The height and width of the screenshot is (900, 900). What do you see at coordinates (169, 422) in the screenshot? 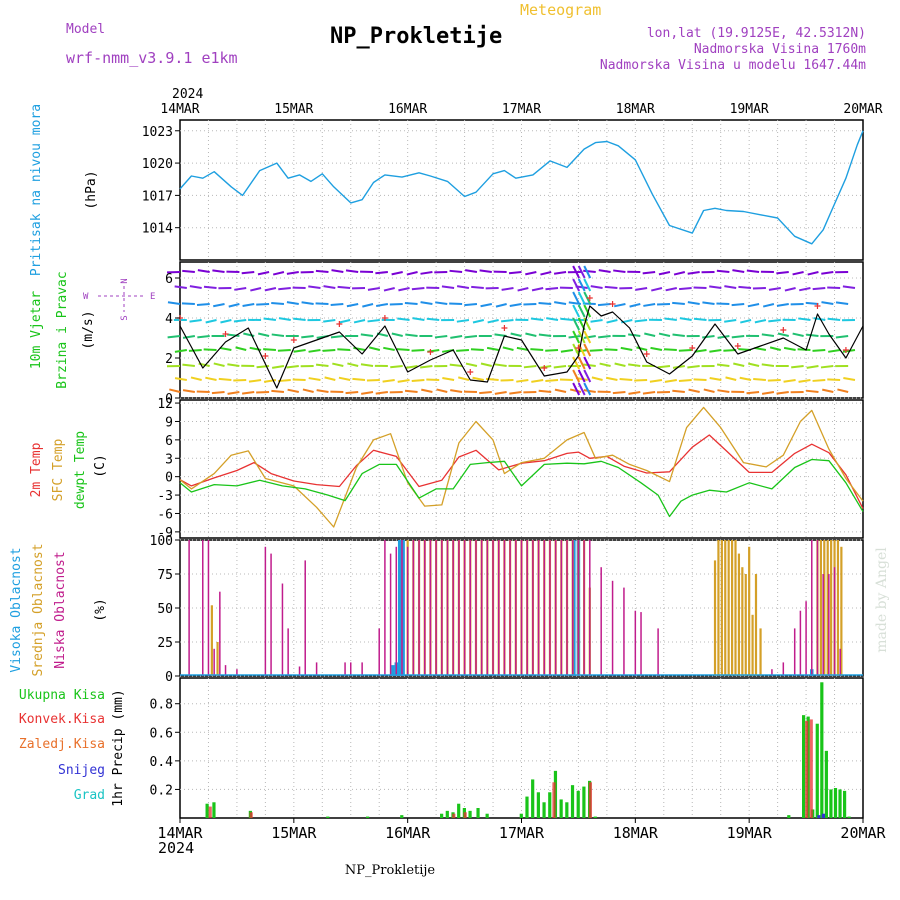
I see `y-tick-label: 9` at bounding box center [169, 422].